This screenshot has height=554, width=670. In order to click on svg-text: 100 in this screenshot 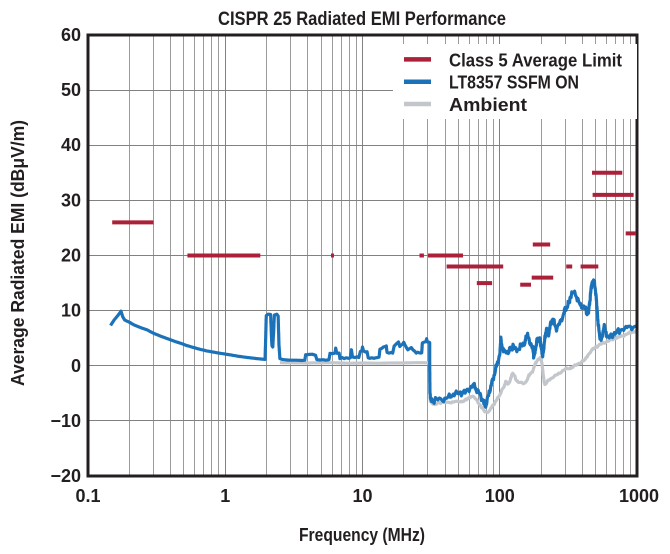, I will do `click(500, 496)`.